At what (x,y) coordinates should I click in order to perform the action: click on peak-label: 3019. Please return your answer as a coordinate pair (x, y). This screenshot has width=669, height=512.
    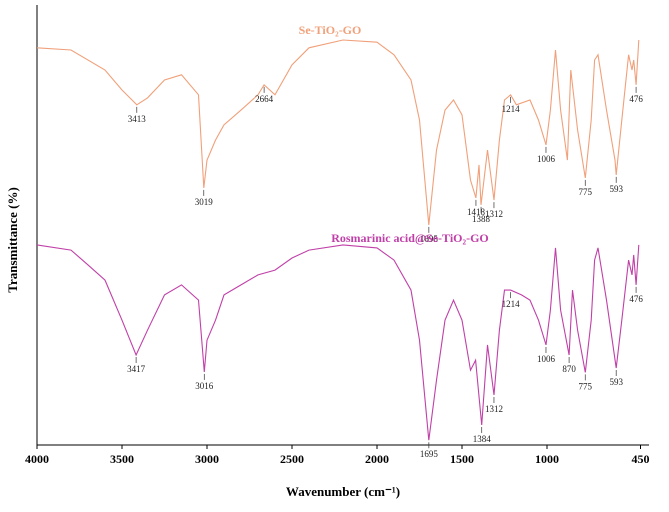
    Looking at the image, I should click on (204, 202).